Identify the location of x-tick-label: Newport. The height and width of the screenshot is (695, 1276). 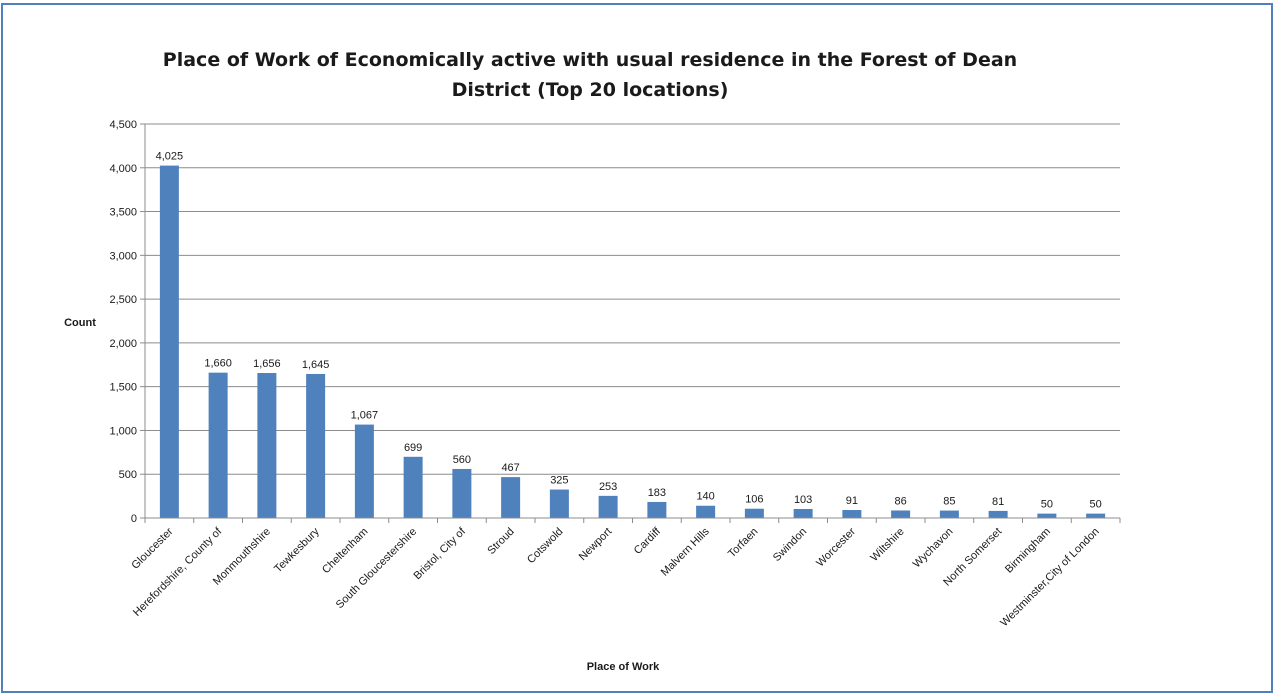
(595, 544).